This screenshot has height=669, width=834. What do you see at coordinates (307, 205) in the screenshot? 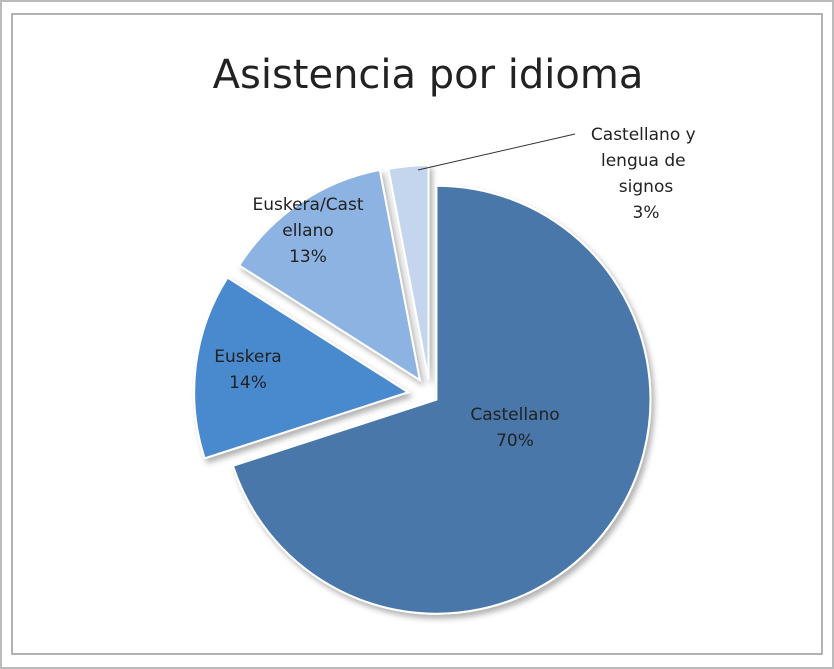
I see `label-line: Euskera/Cast` at bounding box center [307, 205].